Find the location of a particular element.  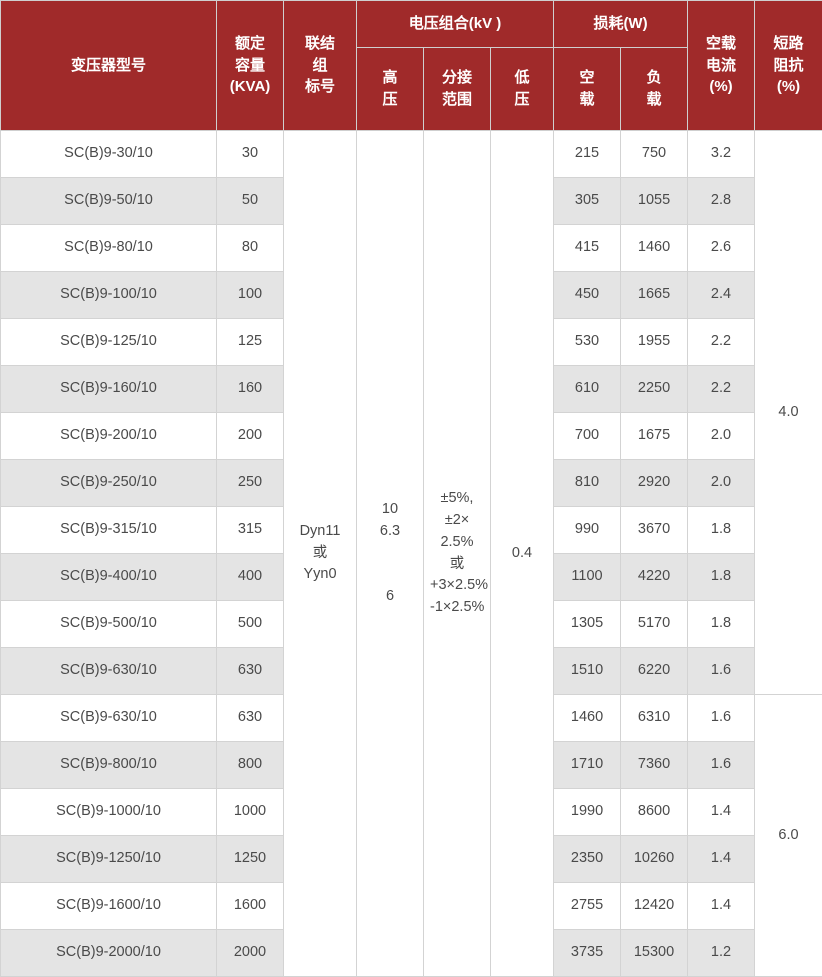

cell-capacity: 80 is located at coordinates (250, 248).